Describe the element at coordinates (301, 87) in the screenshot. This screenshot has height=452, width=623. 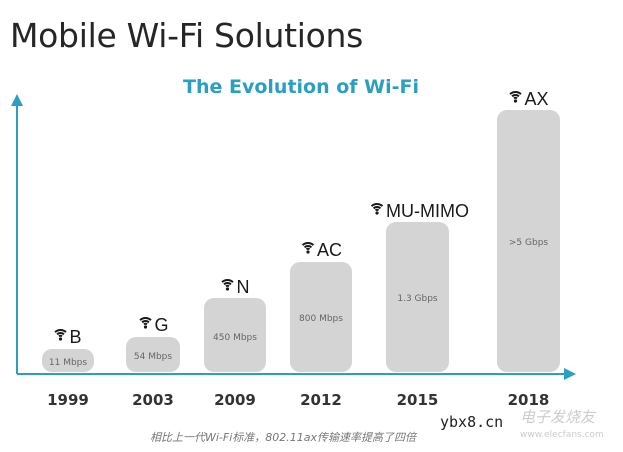
I see `chart-title: The Evolution of Wi-Fi` at that location.